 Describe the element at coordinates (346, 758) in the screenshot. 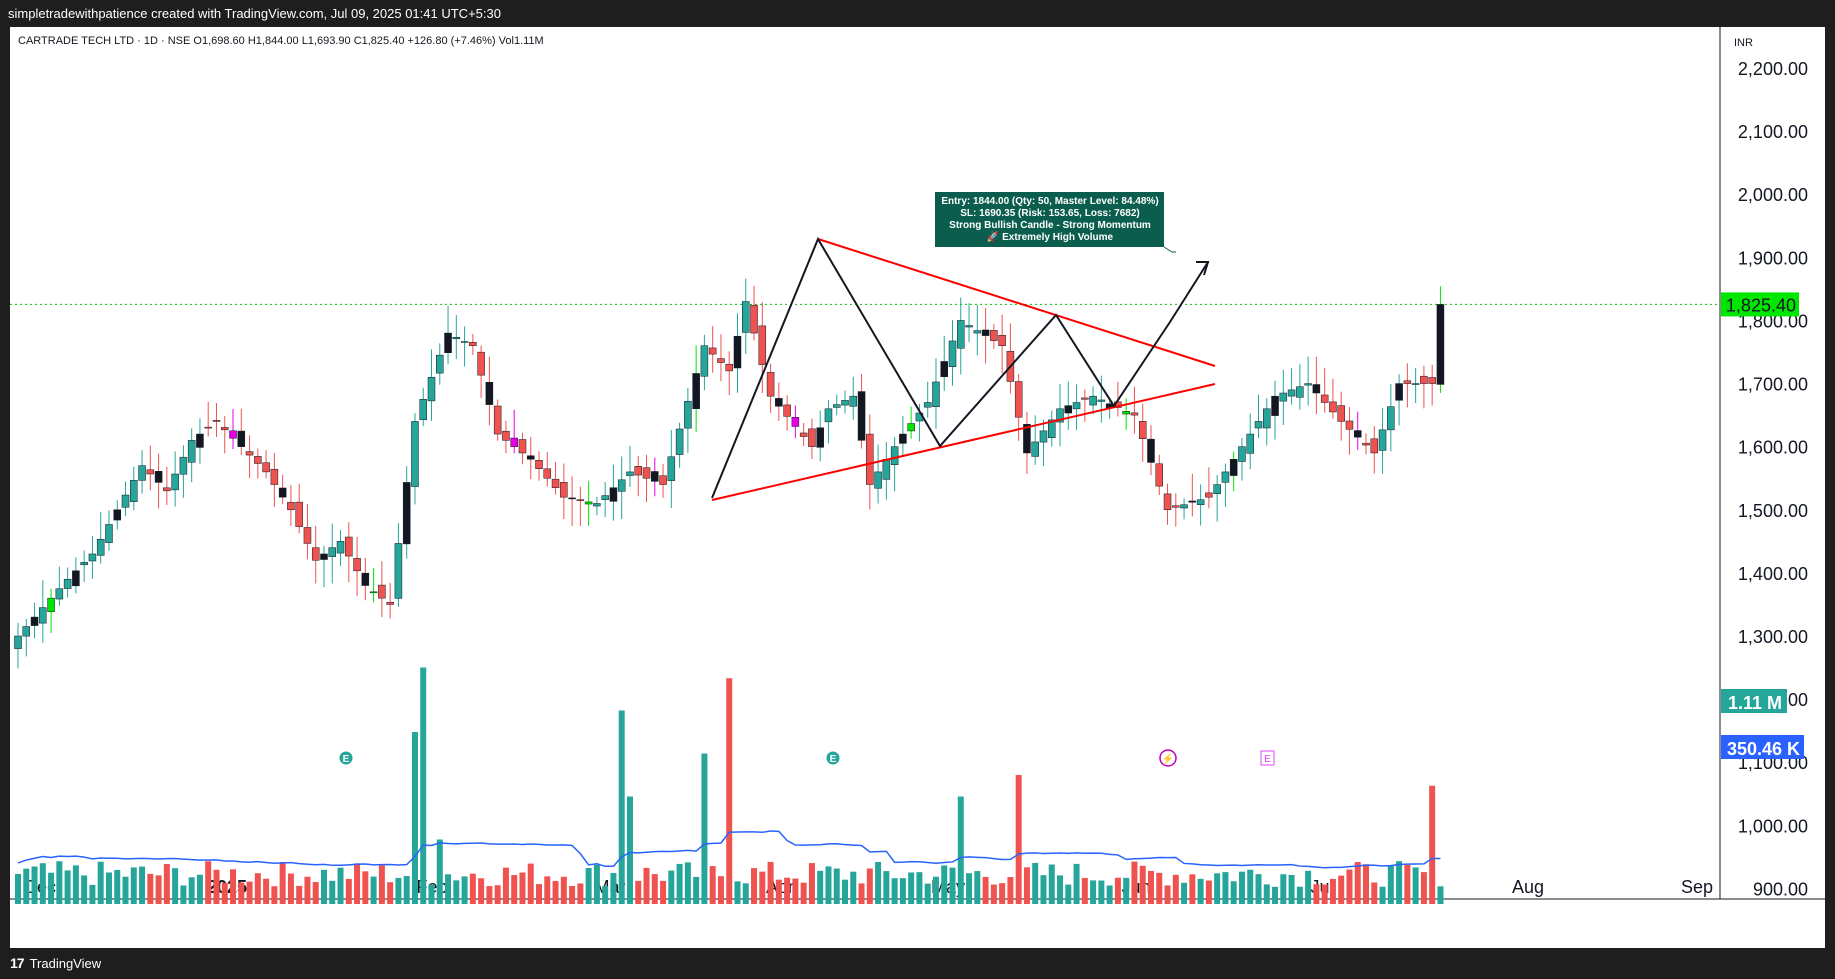

I see `earnings-marker-icon` at that location.